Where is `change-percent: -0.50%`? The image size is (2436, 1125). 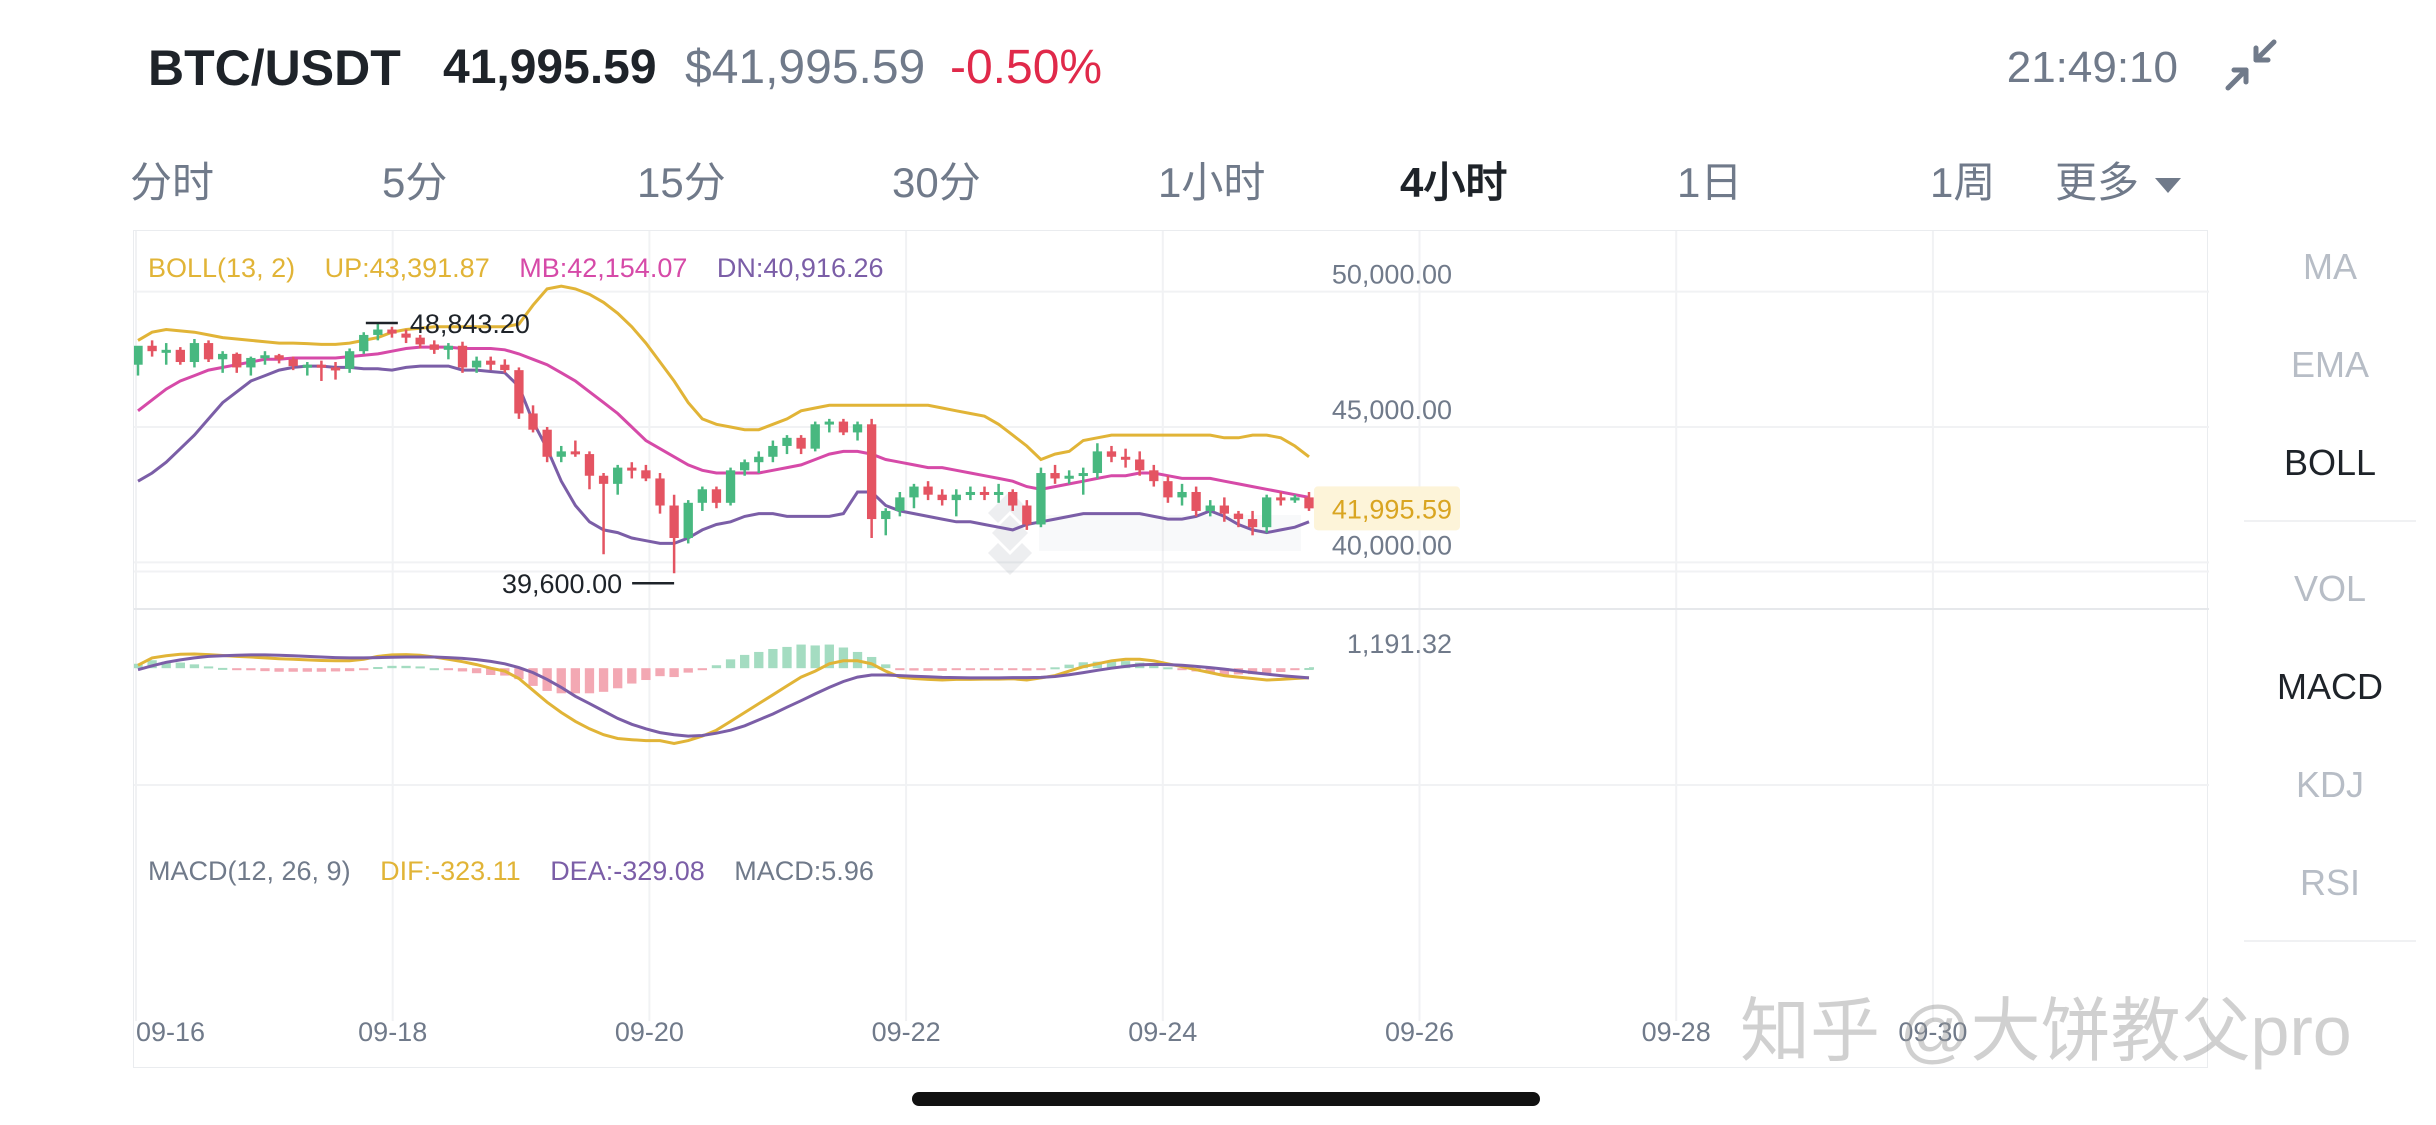
change-percent: -0.50% is located at coordinates (1026, 67).